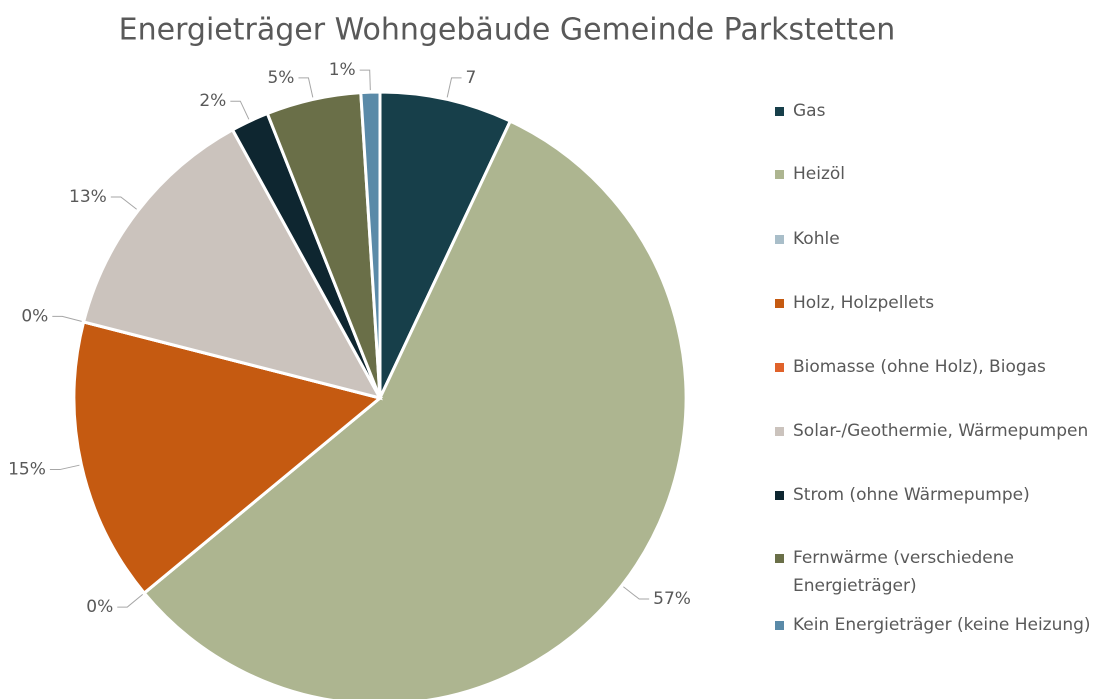 This screenshot has height=699, width=1107. What do you see at coordinates (919, 367) in the screenshot?
I see `legend-label: Biomasse (ohne Holz), Biogas` at bounding box center [919, 367].